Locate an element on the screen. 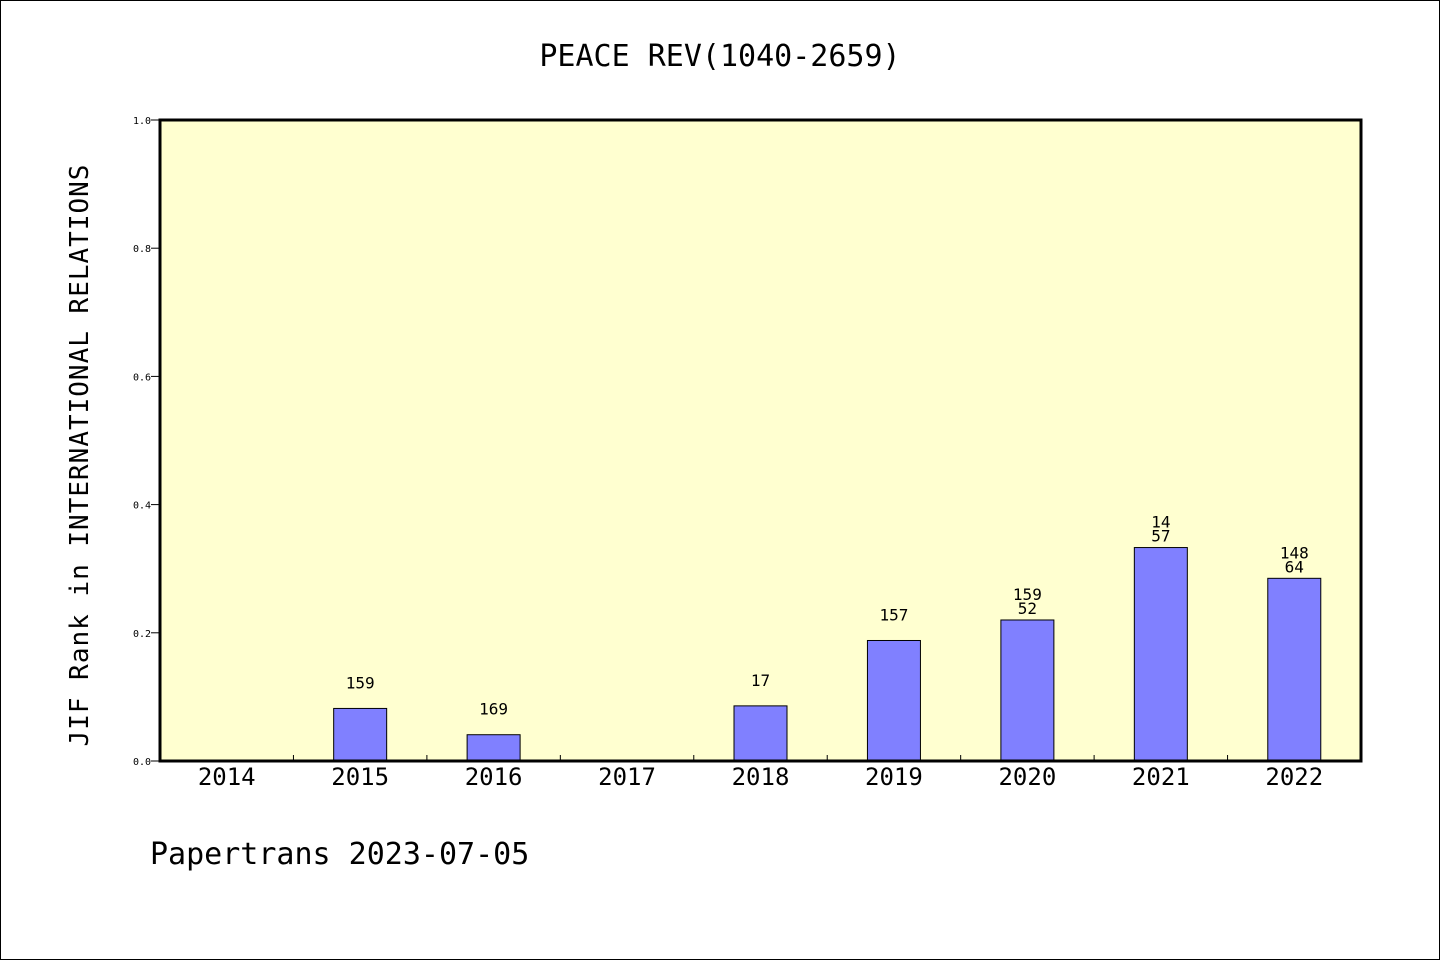 Image resolution: width=1440 pixels, height=965 pixels. bar-value-label: 157 is located at coordinates (893, 614).